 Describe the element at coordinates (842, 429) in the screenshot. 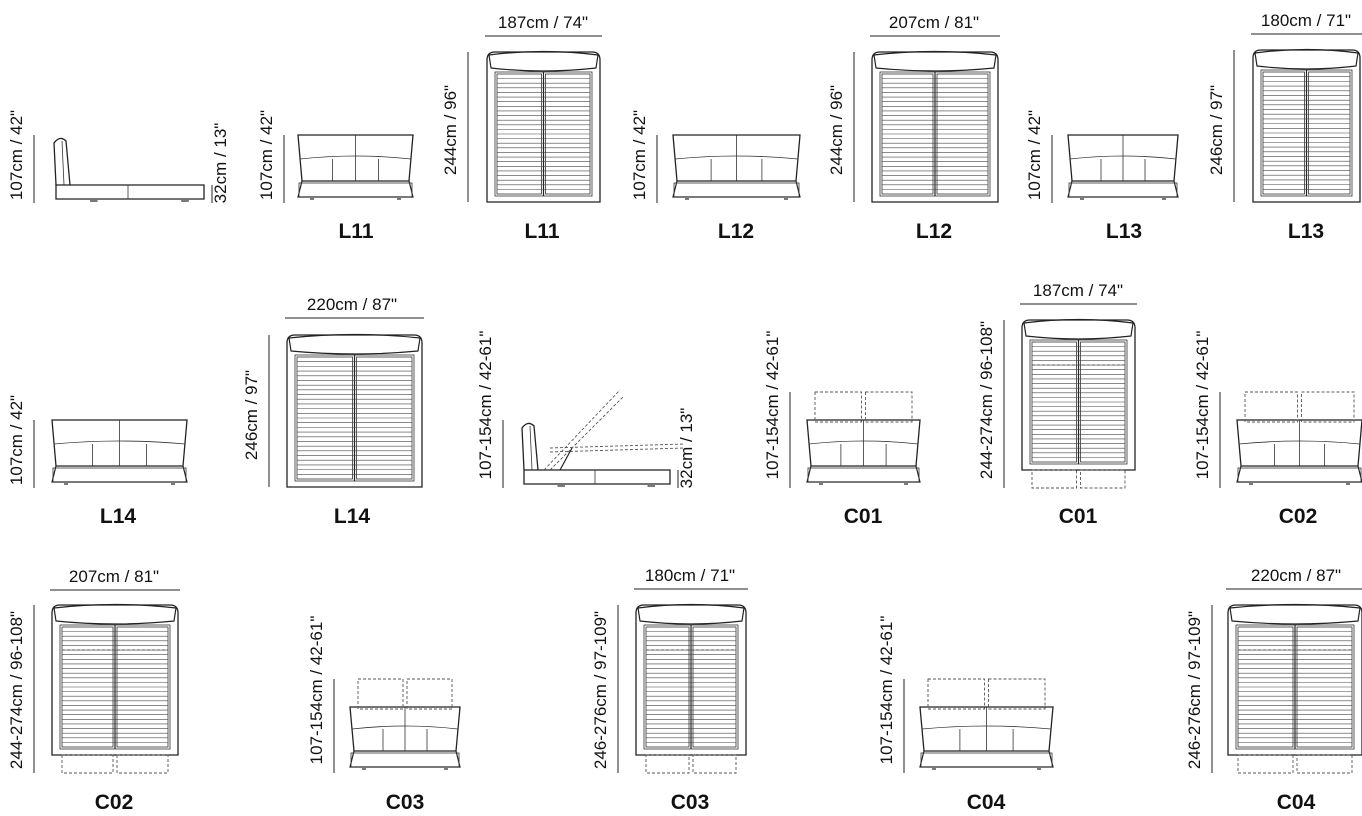

I see `diagram-front-adj-c01: 107-154cm / 42-61" C01` at that location.